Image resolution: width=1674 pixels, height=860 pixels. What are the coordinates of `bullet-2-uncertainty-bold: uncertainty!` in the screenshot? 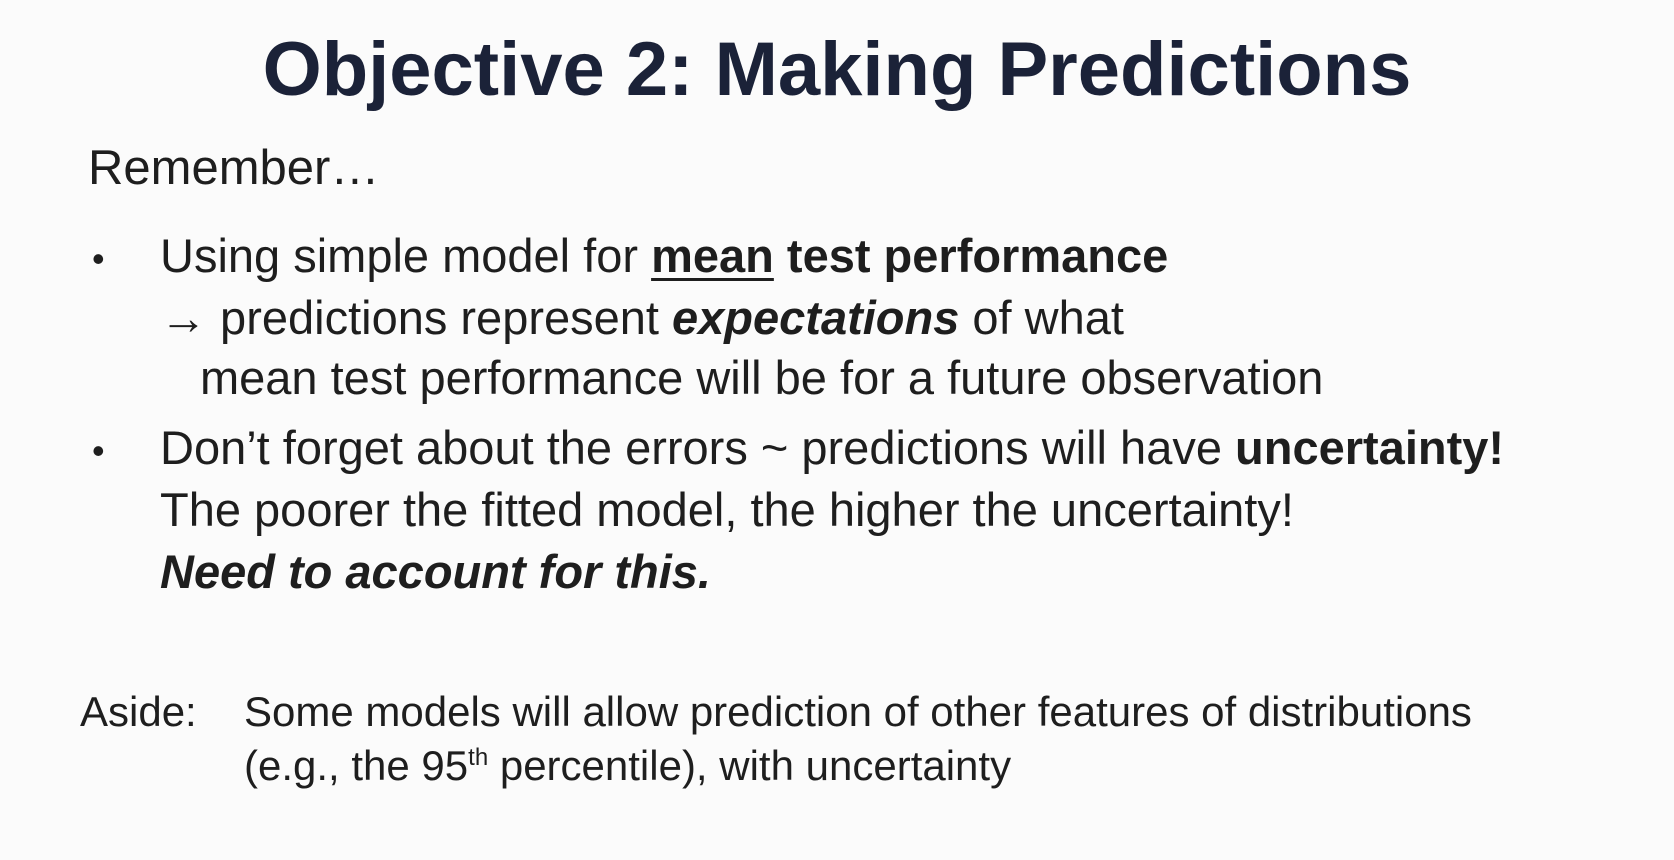 It's located at (1370, 447).